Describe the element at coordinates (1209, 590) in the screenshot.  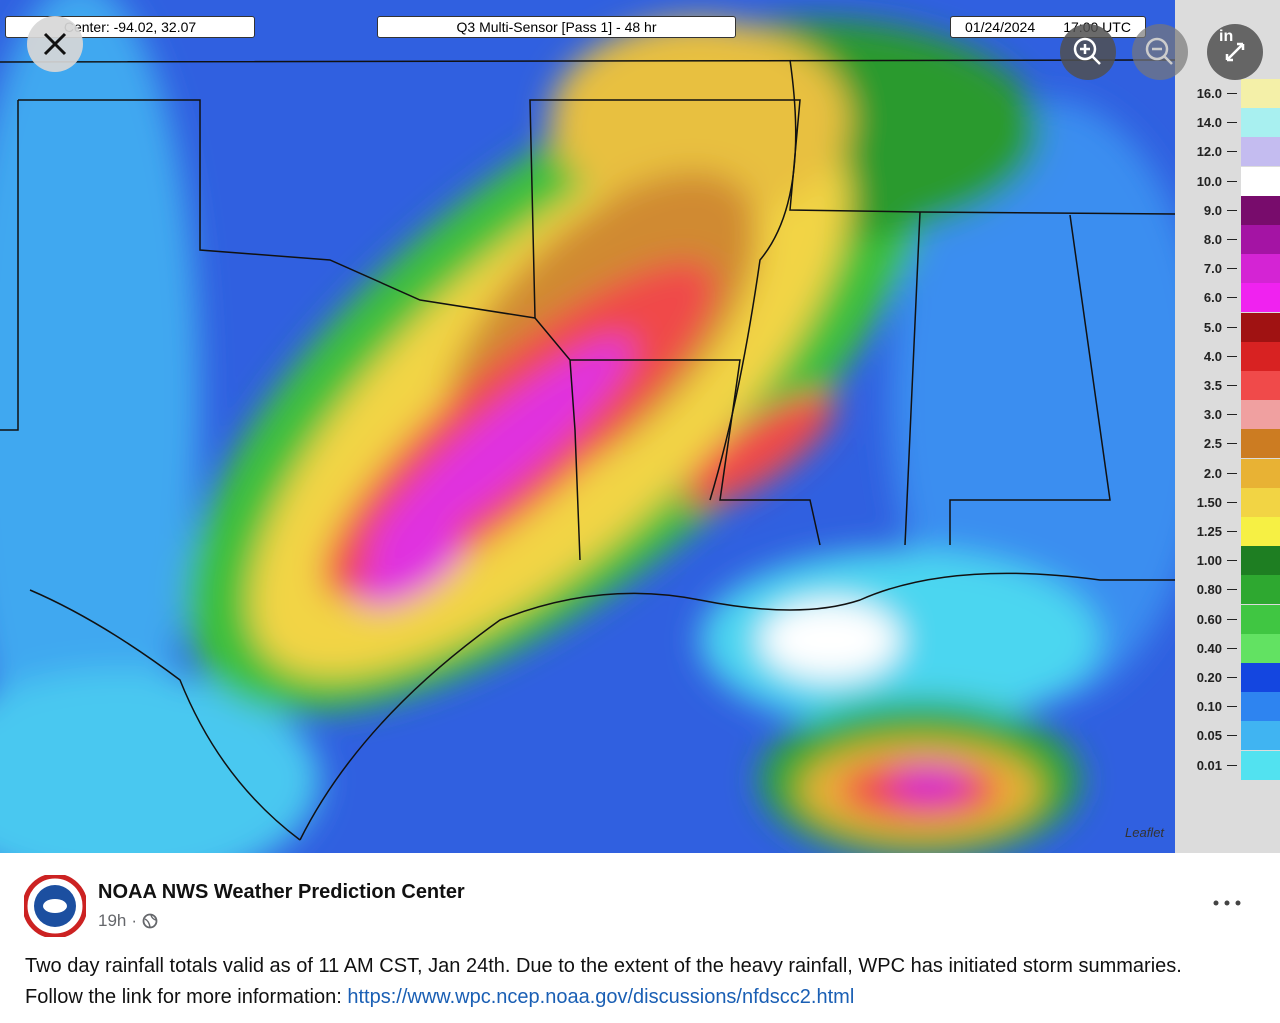
I see `legend-label: 0.80` at that location.